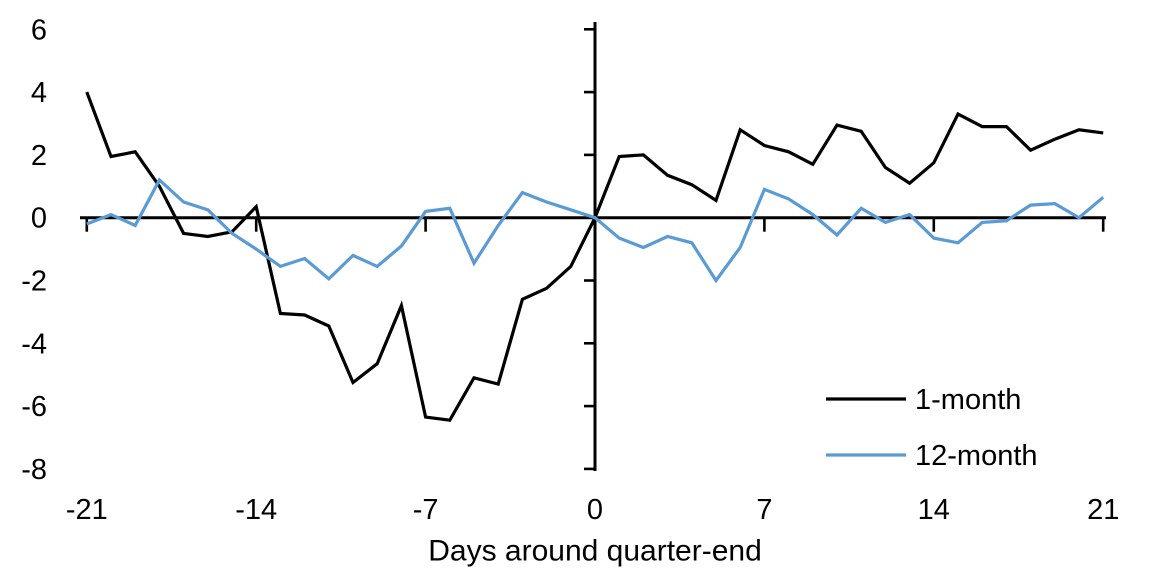  Describe the element at coordinates (968, 400) in the screenshot. I see `legend-label-1-month: 1-month` at that location.